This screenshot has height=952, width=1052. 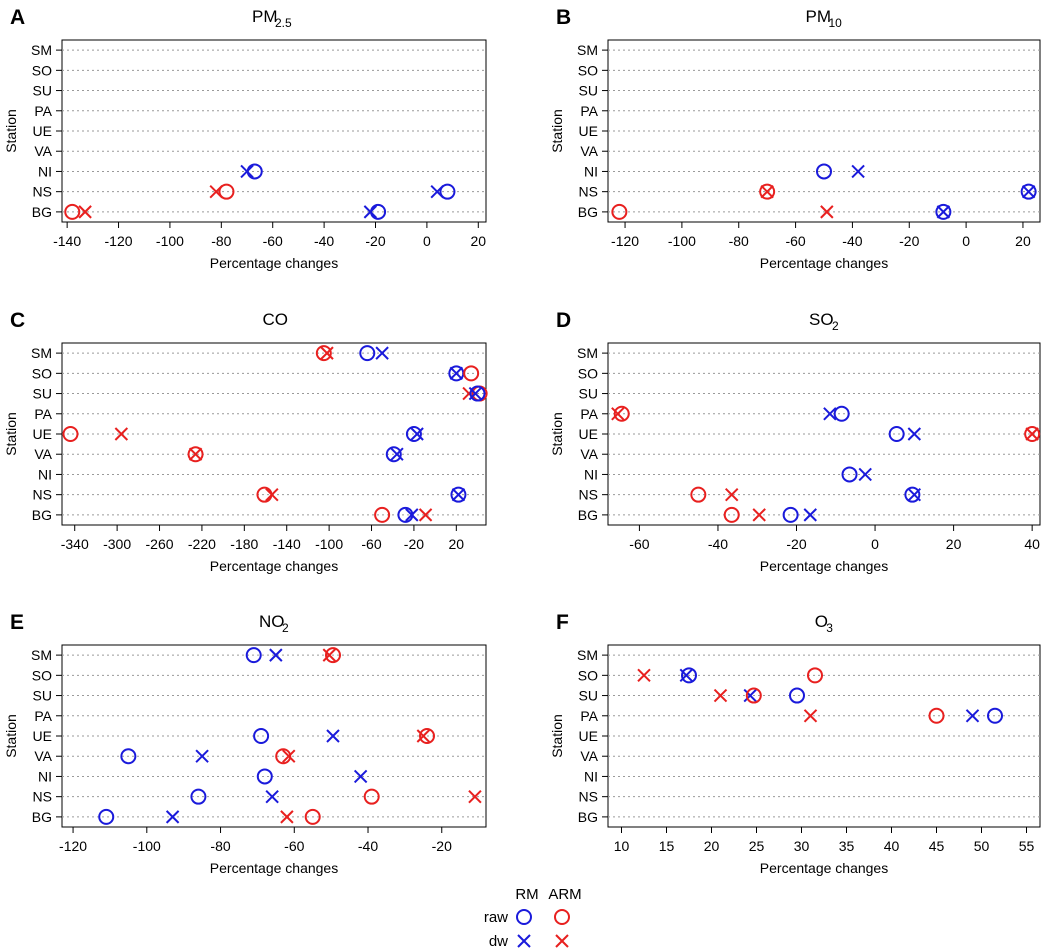 What do you see at coordinates (45, 776) in the screenshot?
I see `ytick-label-NI: NI` at bounding box center [45, 776].